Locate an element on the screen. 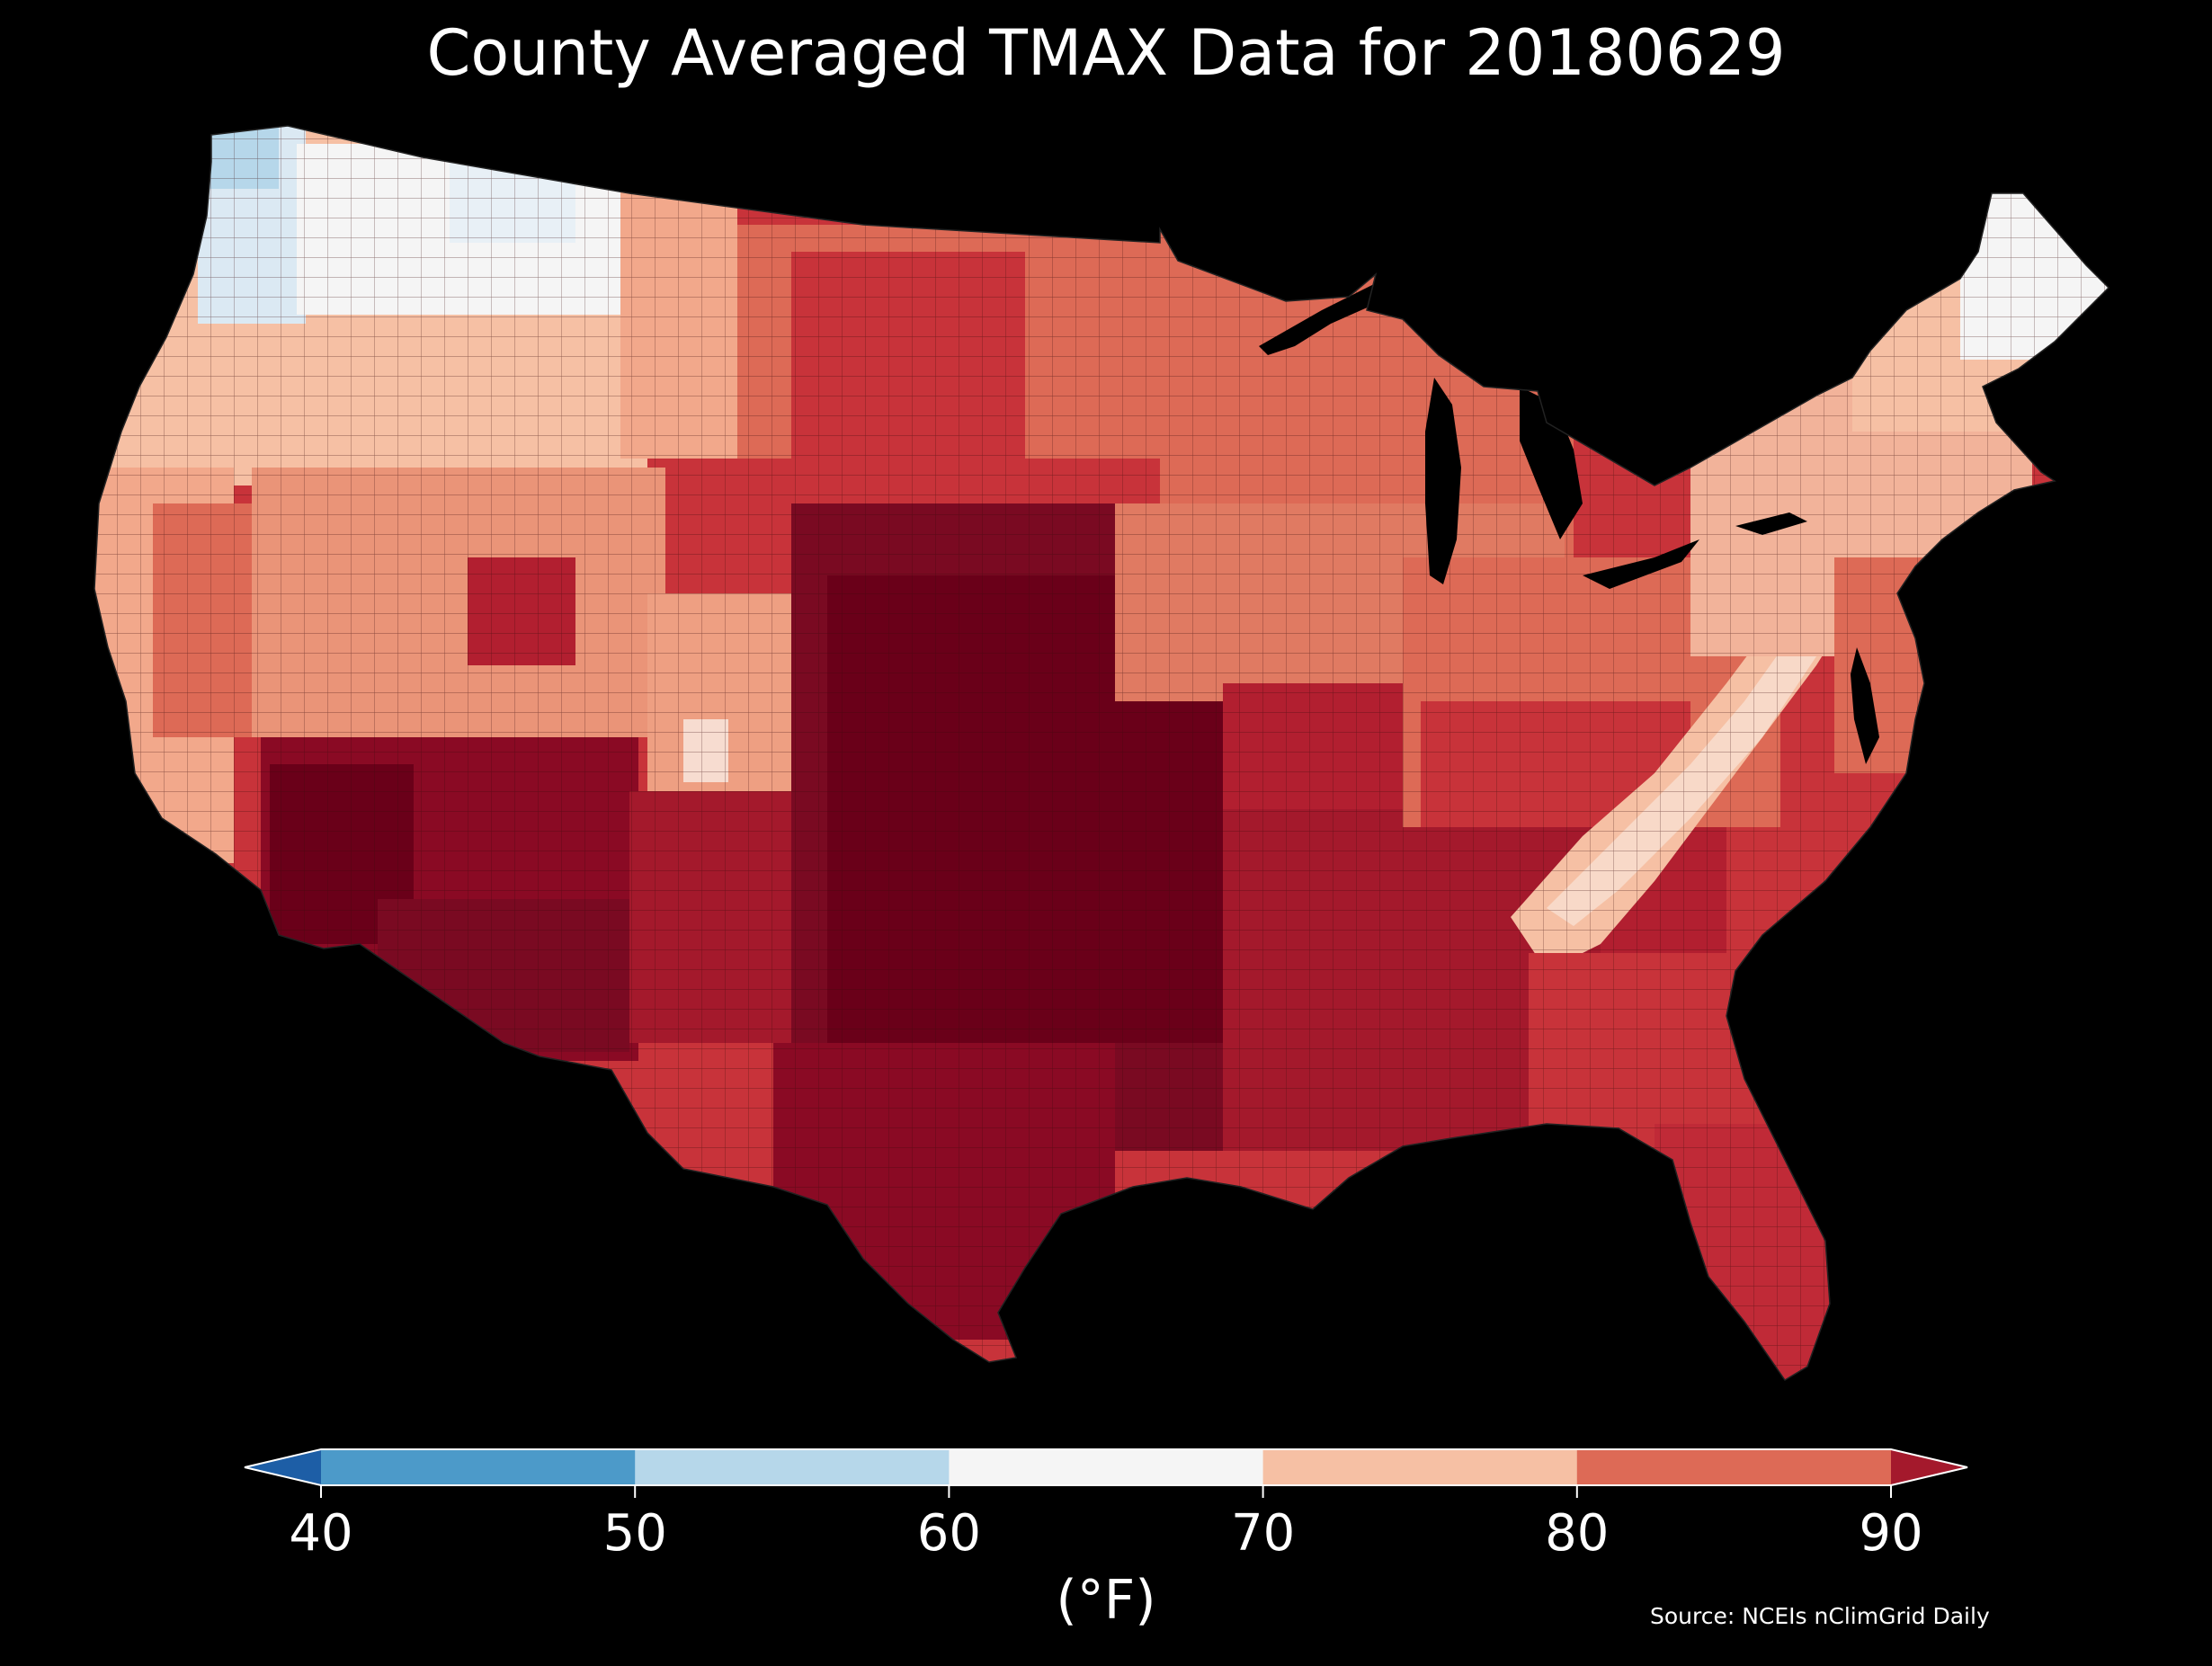  lake-huron is located at coordinates (1551, 463).